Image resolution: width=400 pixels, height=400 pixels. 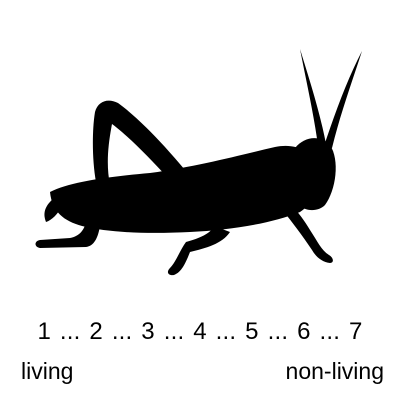 What do you see at coordinates (138, 142) in the screenshot?
I see `grasshopper-hind-femur` at bounding box center [138, 142].